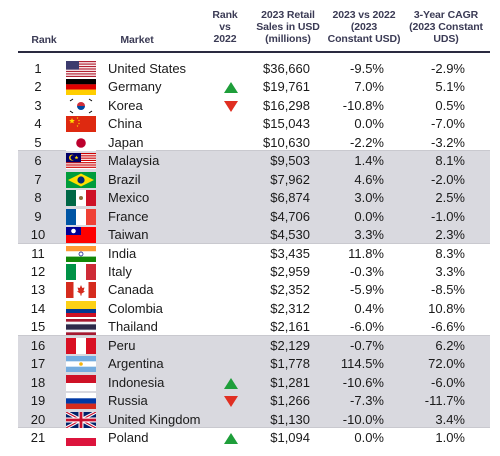 The height and width of the screenshot is (456, 500). Describe the element at coordinates (367, 142) in the screenshot. I see `yoy-cell: -2.2%` at that location.